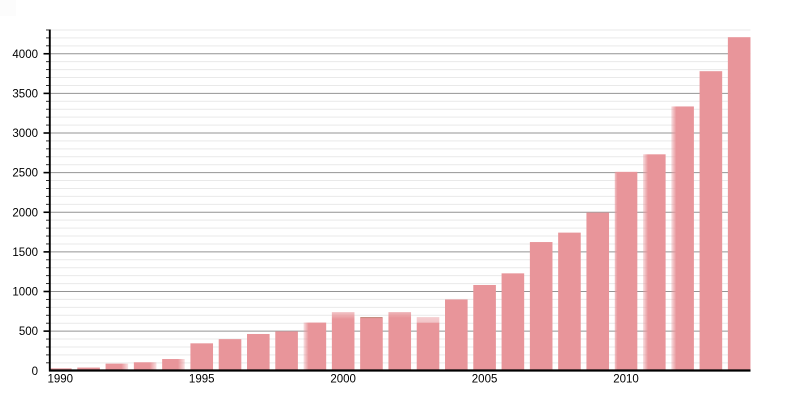  Describe the element at coordinates (202, 380) in the screenshot. I see `svg-text: 1995` at that location.